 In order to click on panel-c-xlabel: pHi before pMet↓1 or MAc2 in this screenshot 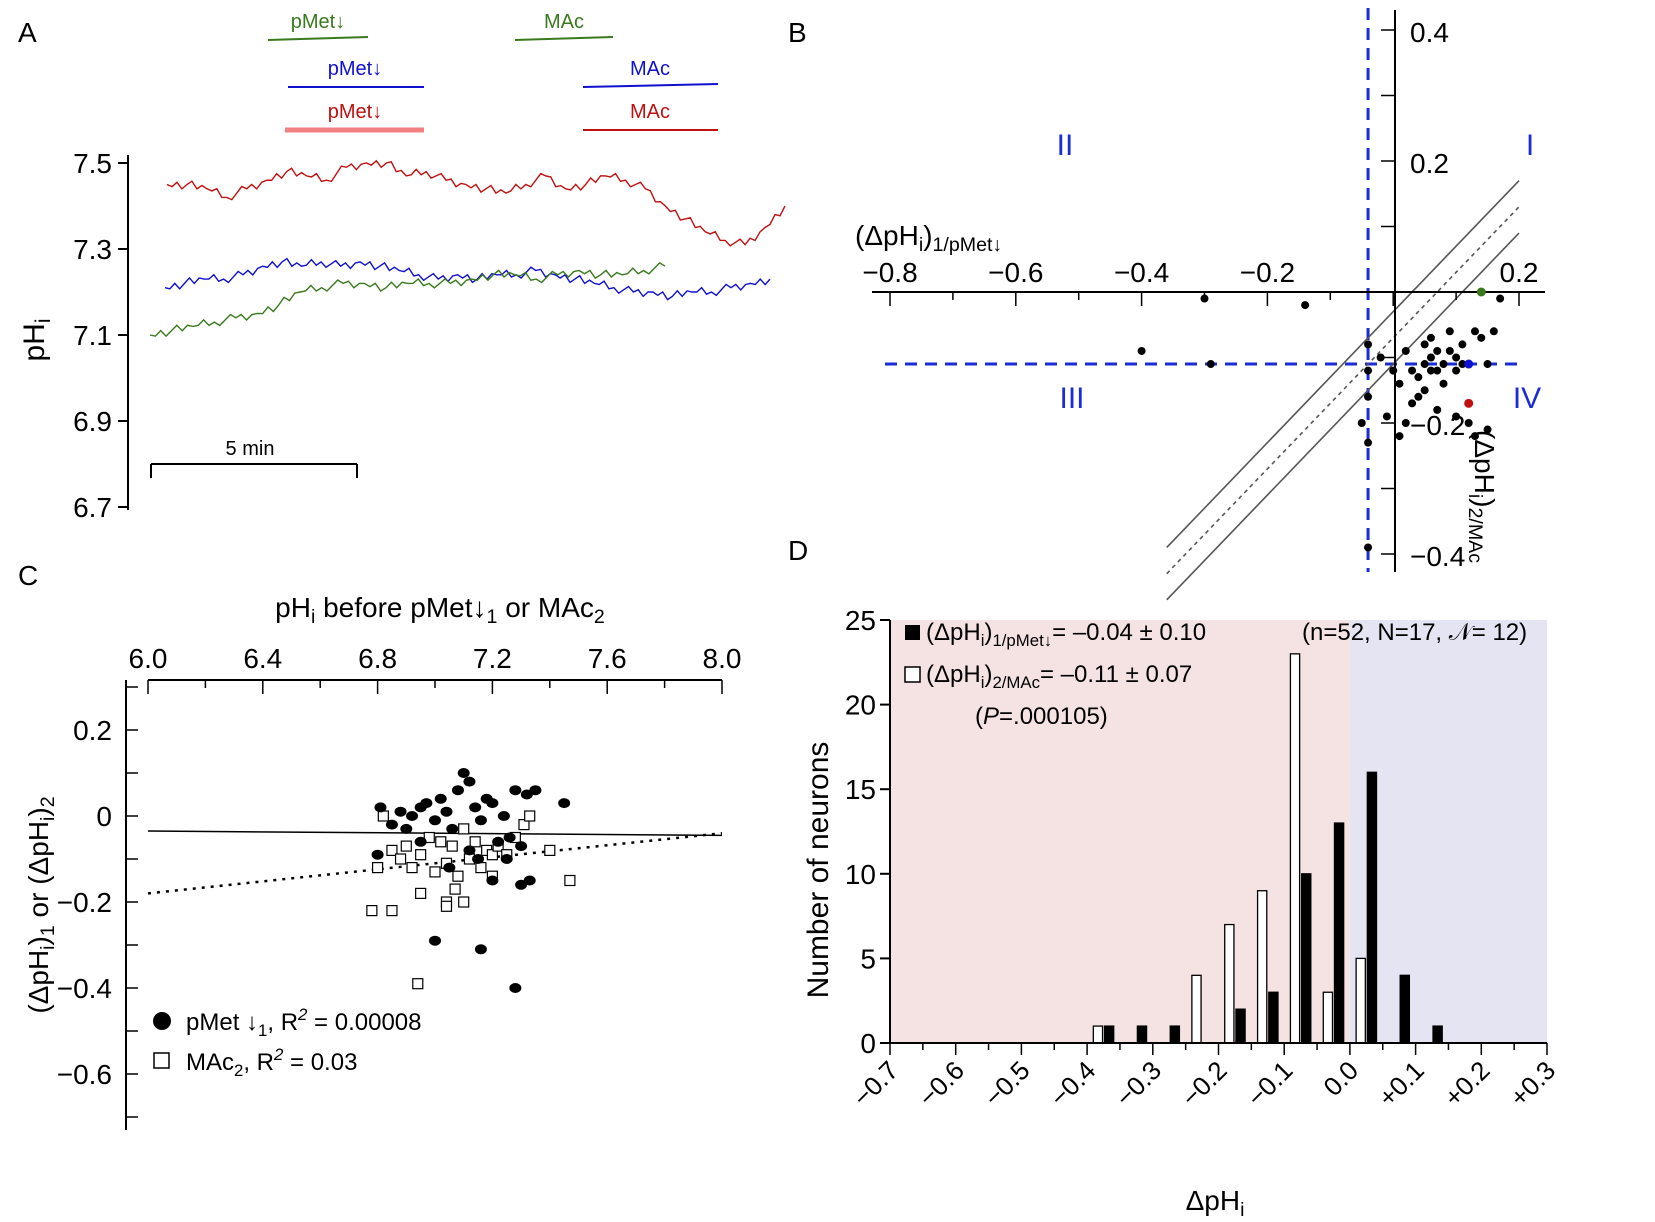, I will do `click(440, 610)`.